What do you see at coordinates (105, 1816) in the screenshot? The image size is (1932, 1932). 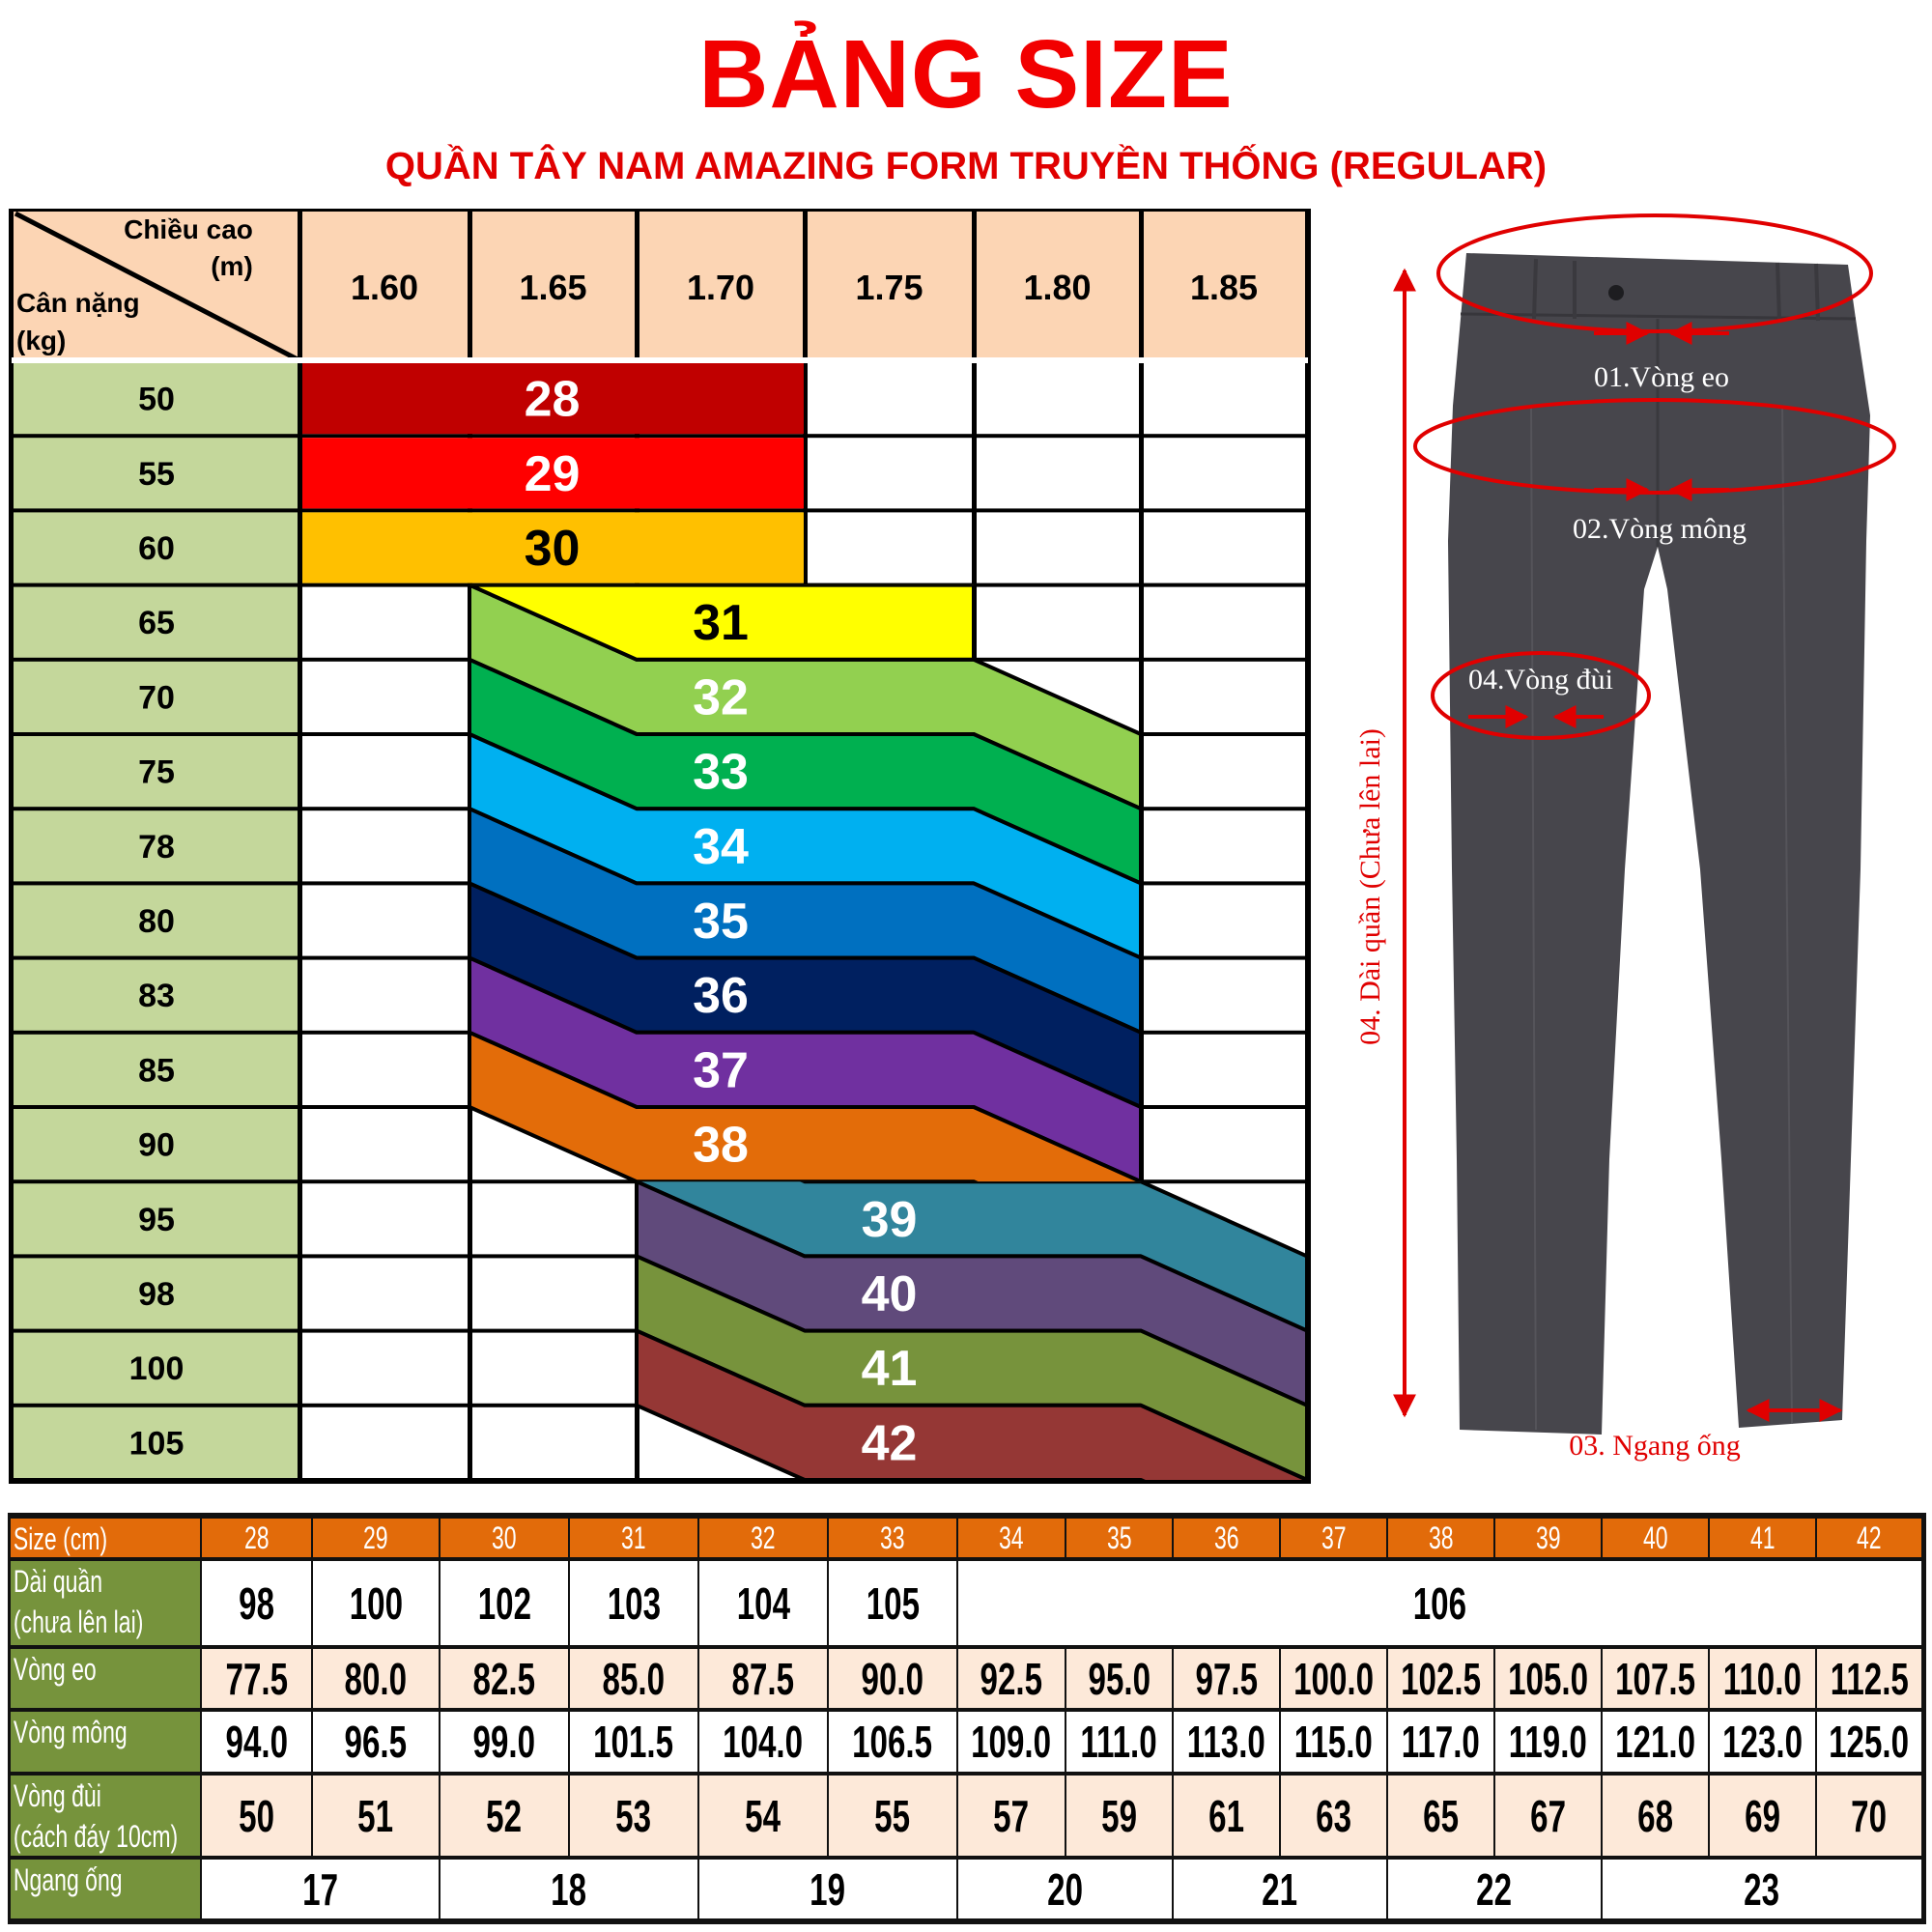 I see `row-label: Vòng đùi (cách đáy 10cm)` at bounding box center [105, 1816].